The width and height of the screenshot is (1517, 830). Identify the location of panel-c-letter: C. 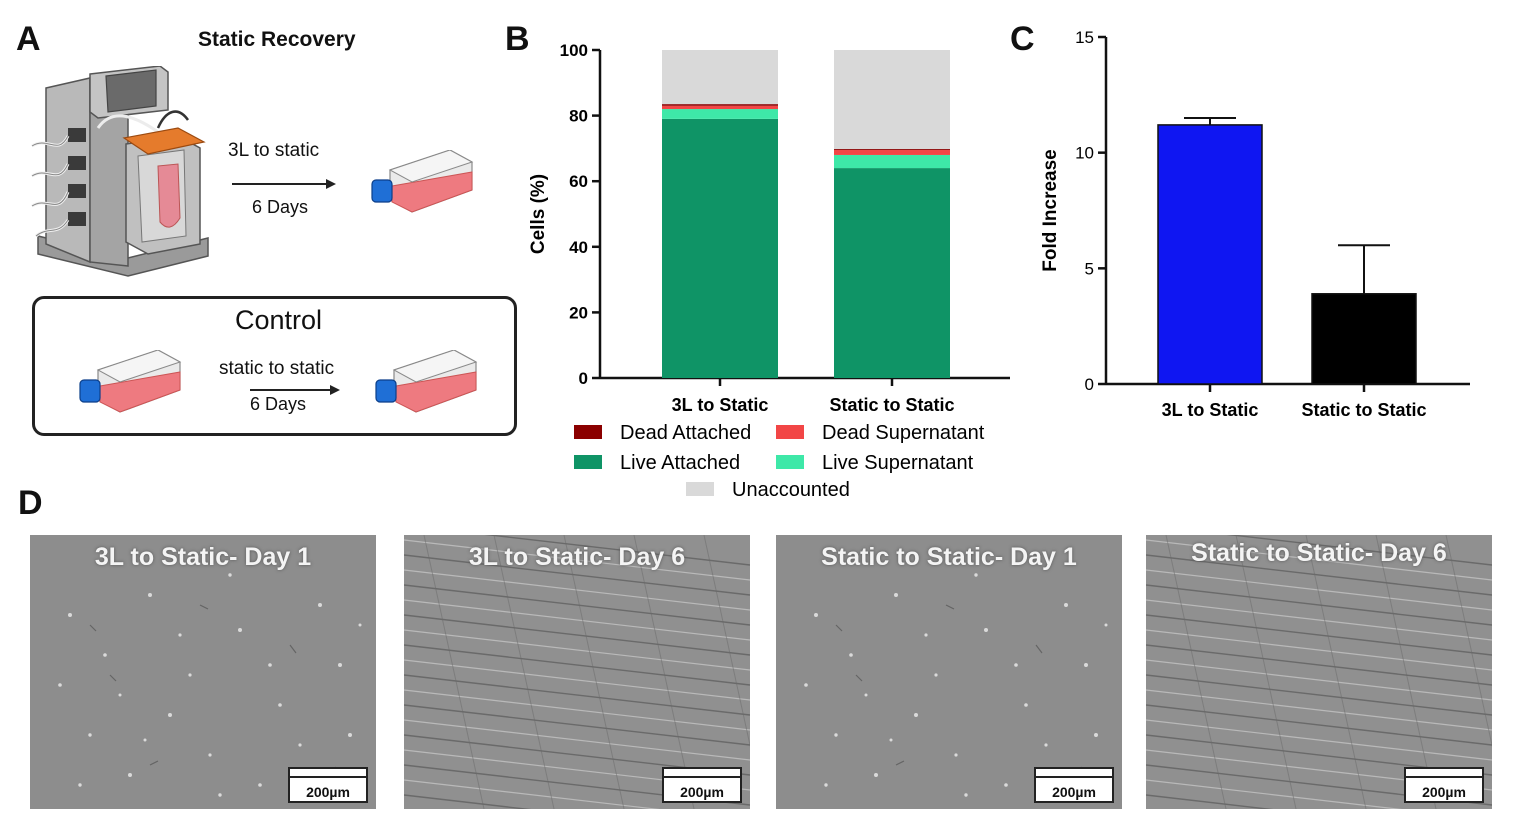
(1022, 39).